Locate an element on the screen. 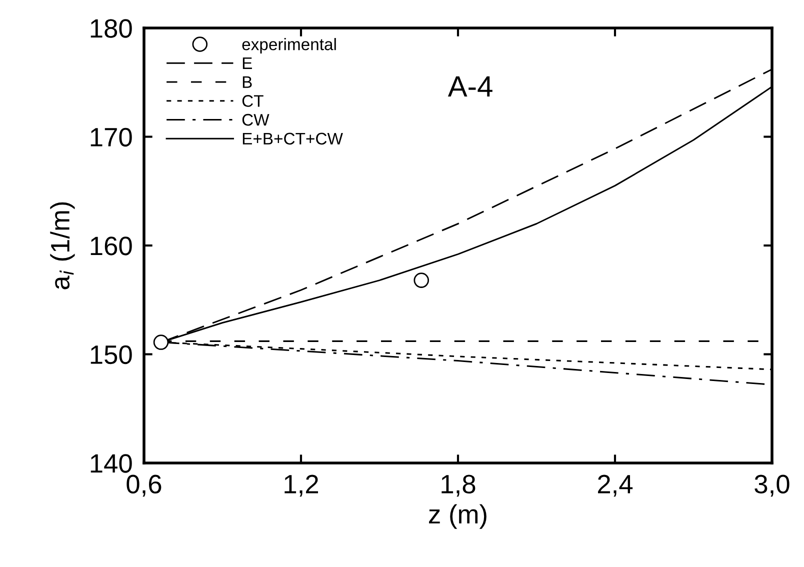 Image resolution: width=804 pixels, height=567 pixels. x-axis-title: z (m) is located at coordinates (457, 516).